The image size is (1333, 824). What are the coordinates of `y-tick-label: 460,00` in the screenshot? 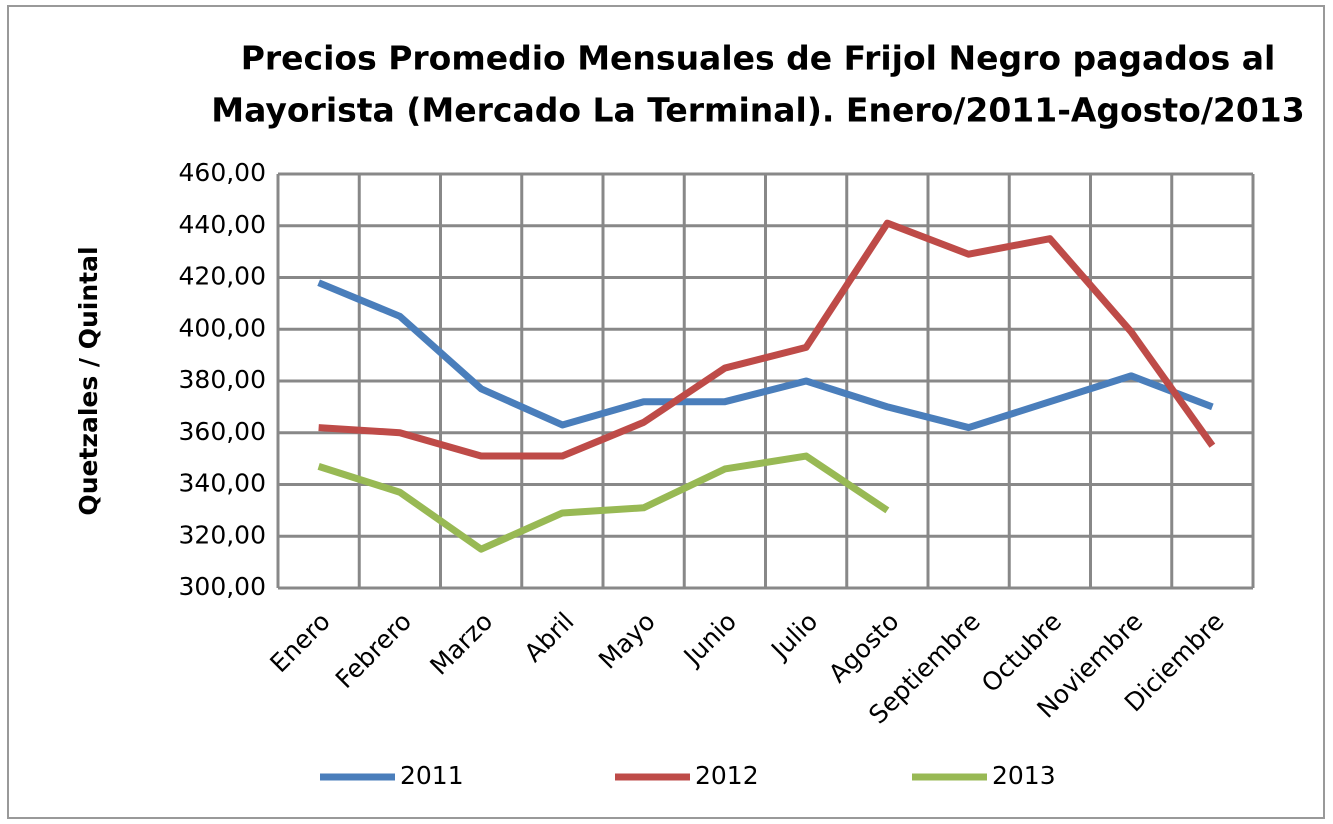 It's located at (222, 172).